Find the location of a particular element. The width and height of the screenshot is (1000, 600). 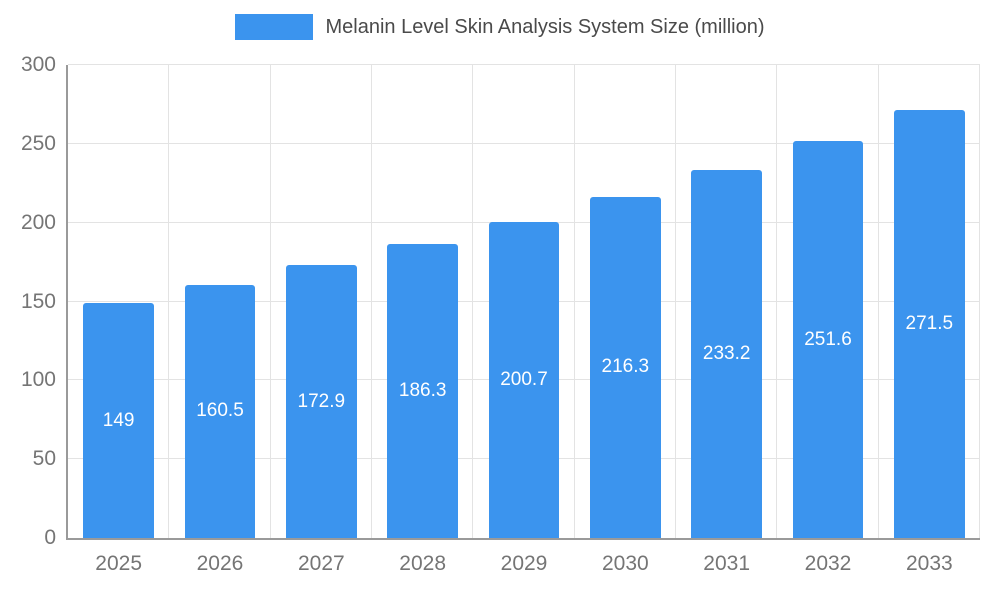

bar-value-label: 200.7 is located at coordinates (524, 379).